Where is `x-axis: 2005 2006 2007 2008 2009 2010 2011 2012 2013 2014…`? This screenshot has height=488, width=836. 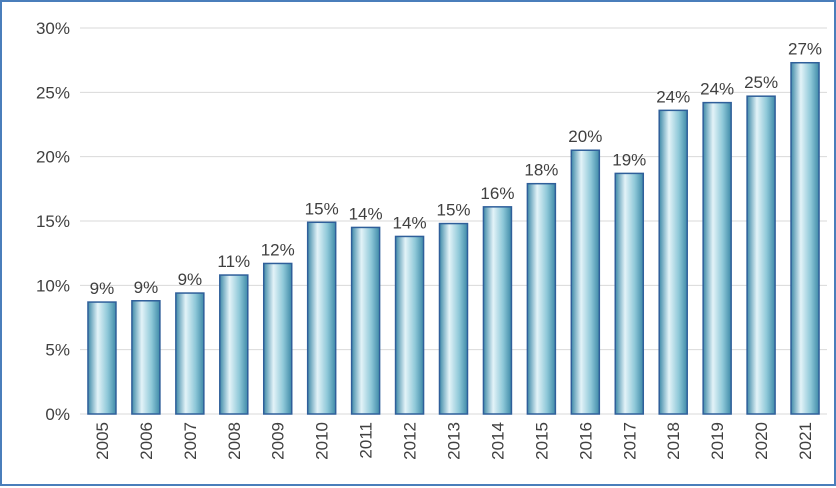 x-axis: 2005 2006 2007 2008 2009 2010 2011 2012 2013 2014… is located at coordinates (454, 441).